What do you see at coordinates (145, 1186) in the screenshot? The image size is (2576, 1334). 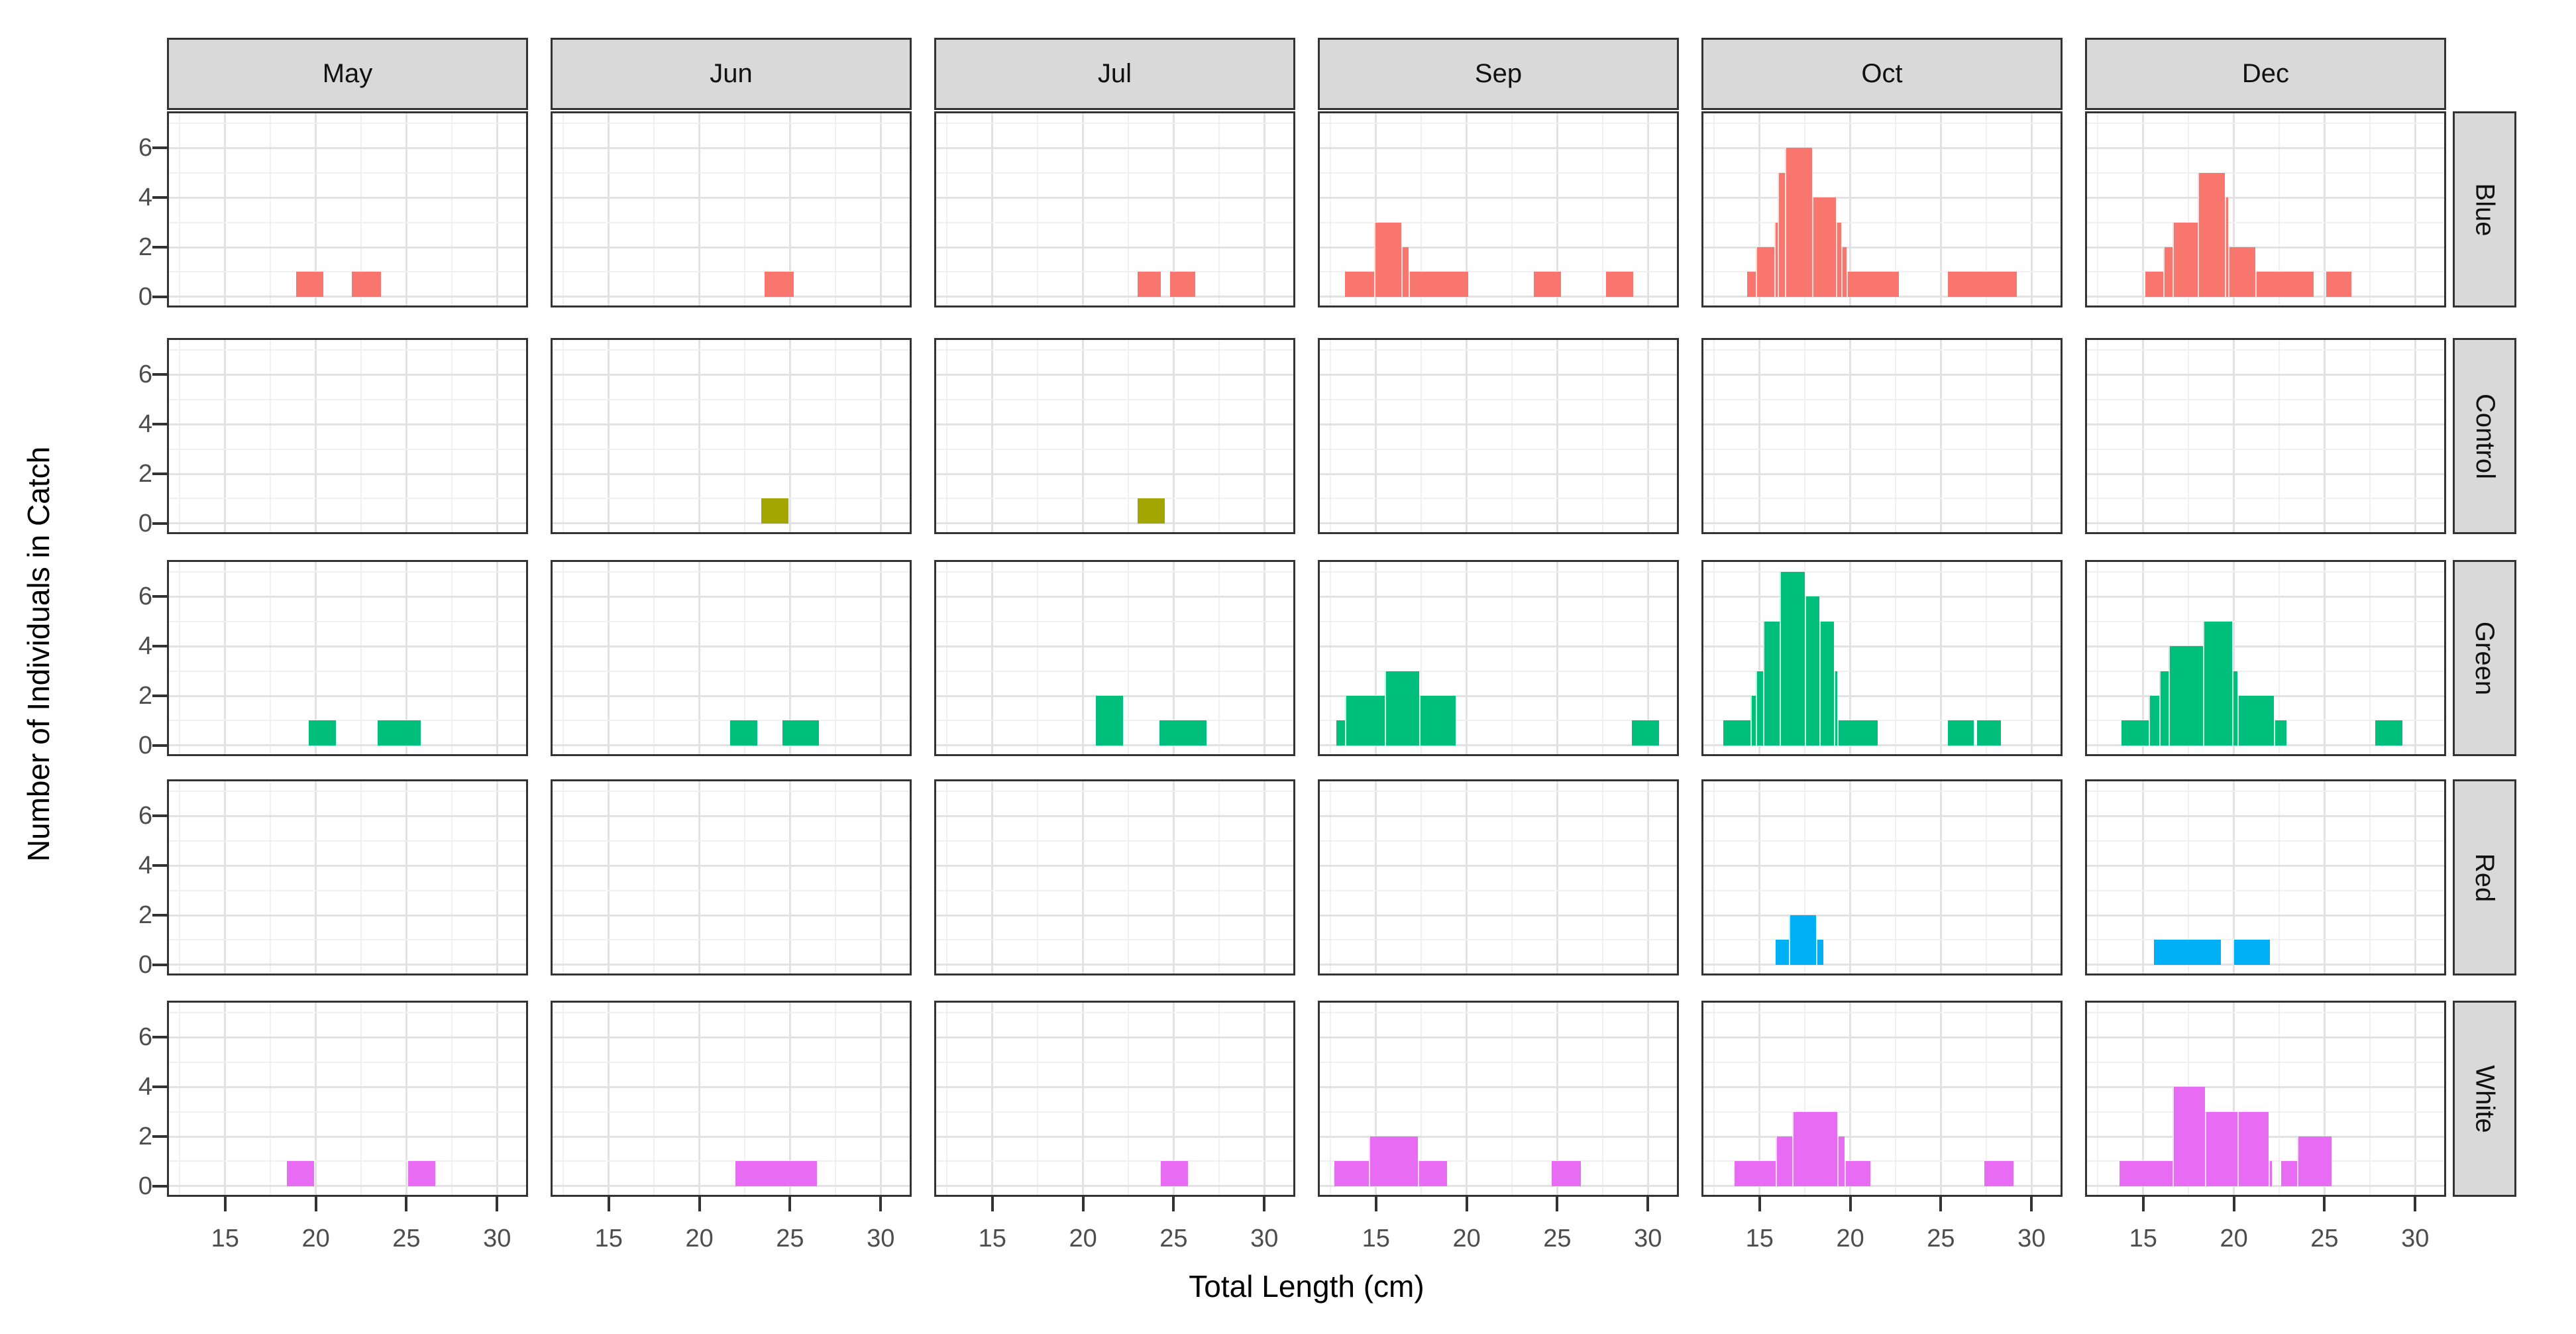 I see `y-axis-tick-label: 0` at bounding box center [145, 1186].